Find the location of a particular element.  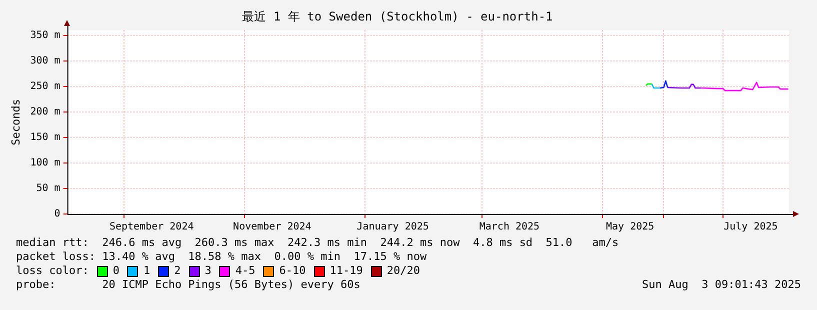

legend-title: loss color: is located at coordinates (52, 271).